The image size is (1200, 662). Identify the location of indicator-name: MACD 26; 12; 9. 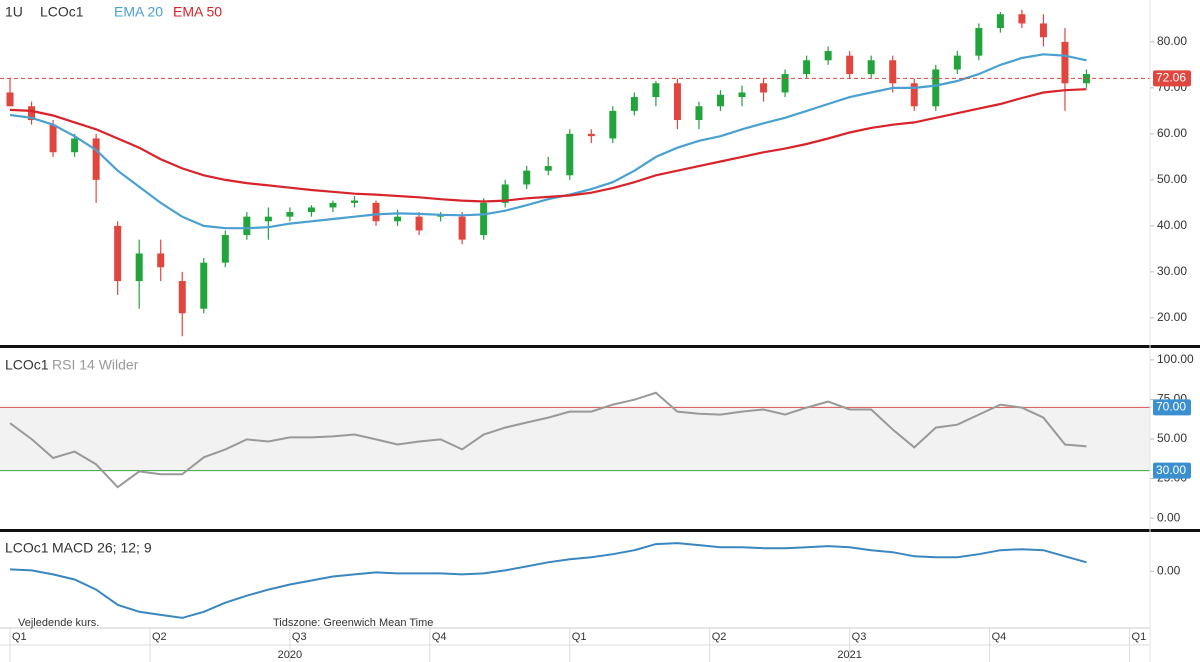
(102, 548).